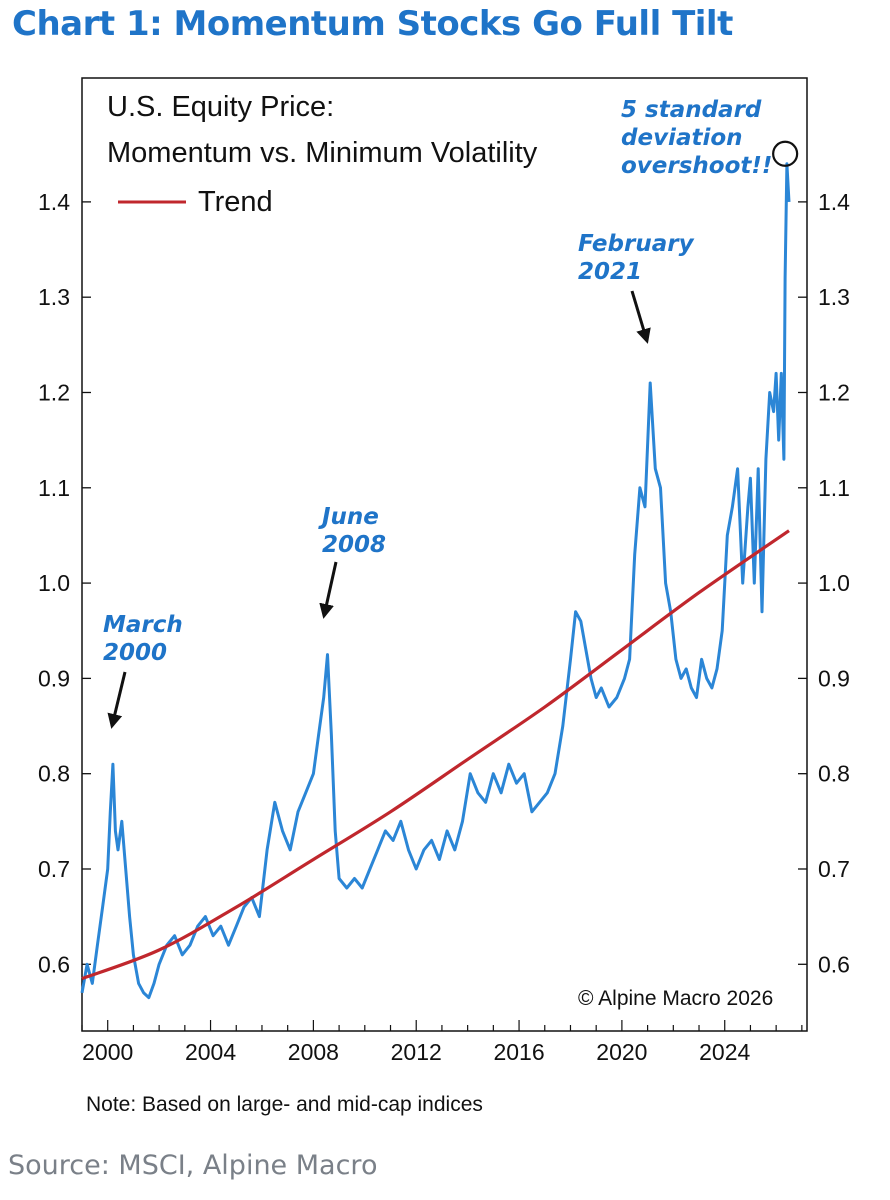 This screenshot has width=890, height=1200. I want to click on annotation-line: 2000, so click(135, 653).